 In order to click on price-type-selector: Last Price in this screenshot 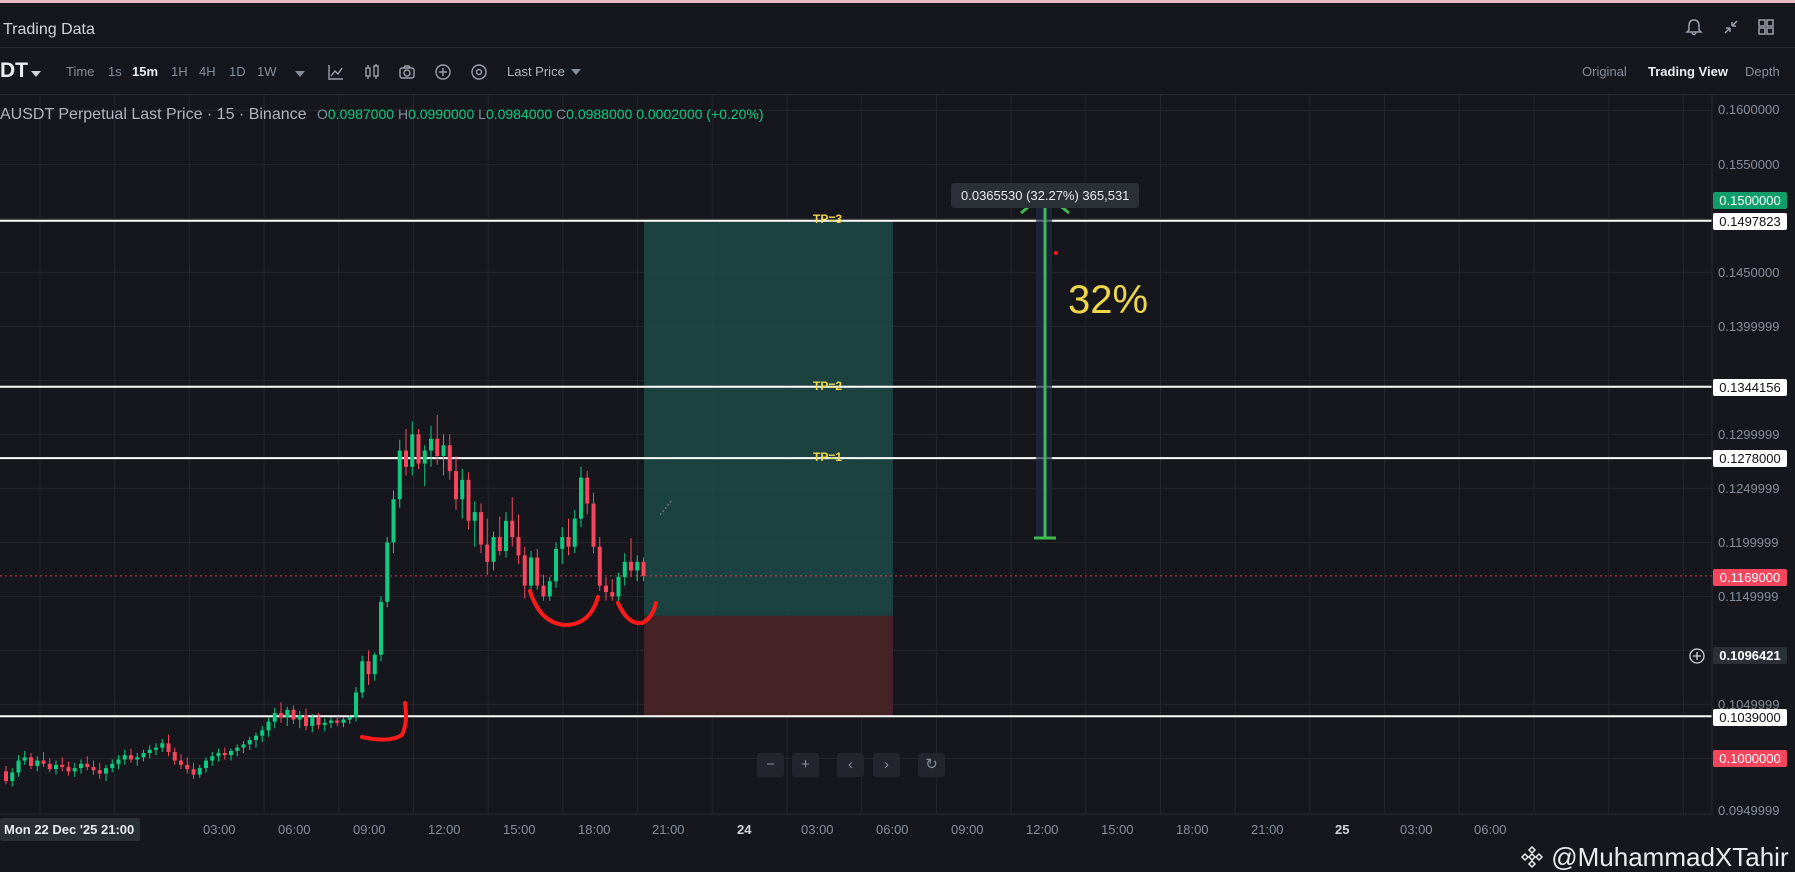, I will do `click(536, 71)`.